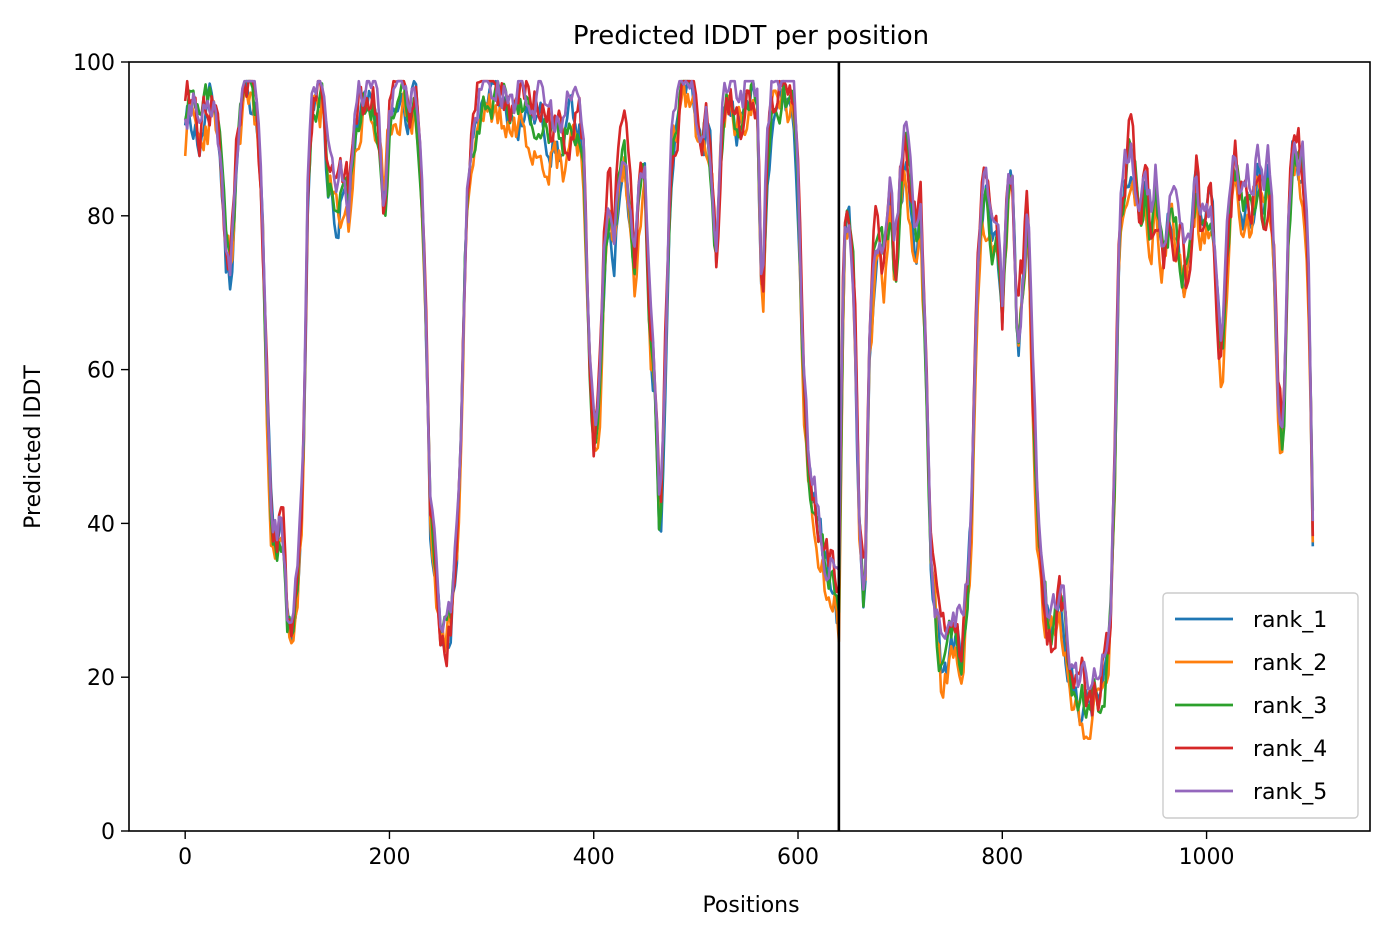 The height and width of the screenshot is (939, 1391). Describe the element at coordinates (1290, 663) in the screenshot. I see `legend-label-rank-2: rank_2` at that location.